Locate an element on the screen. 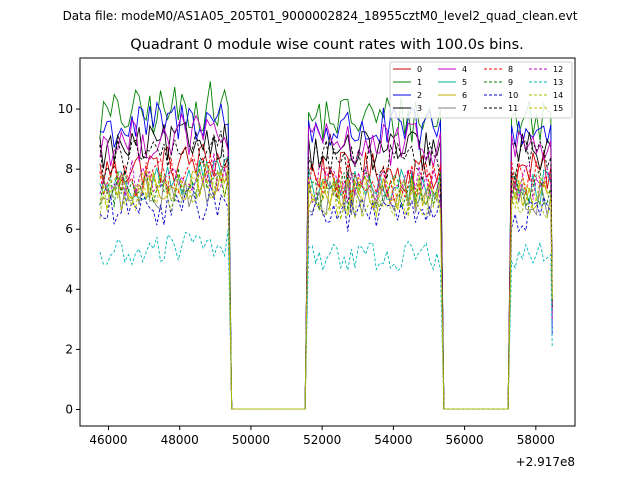 This screenshot has width=640, height=480. x-tick-label: 50000 is located at coordinates (251, 440).